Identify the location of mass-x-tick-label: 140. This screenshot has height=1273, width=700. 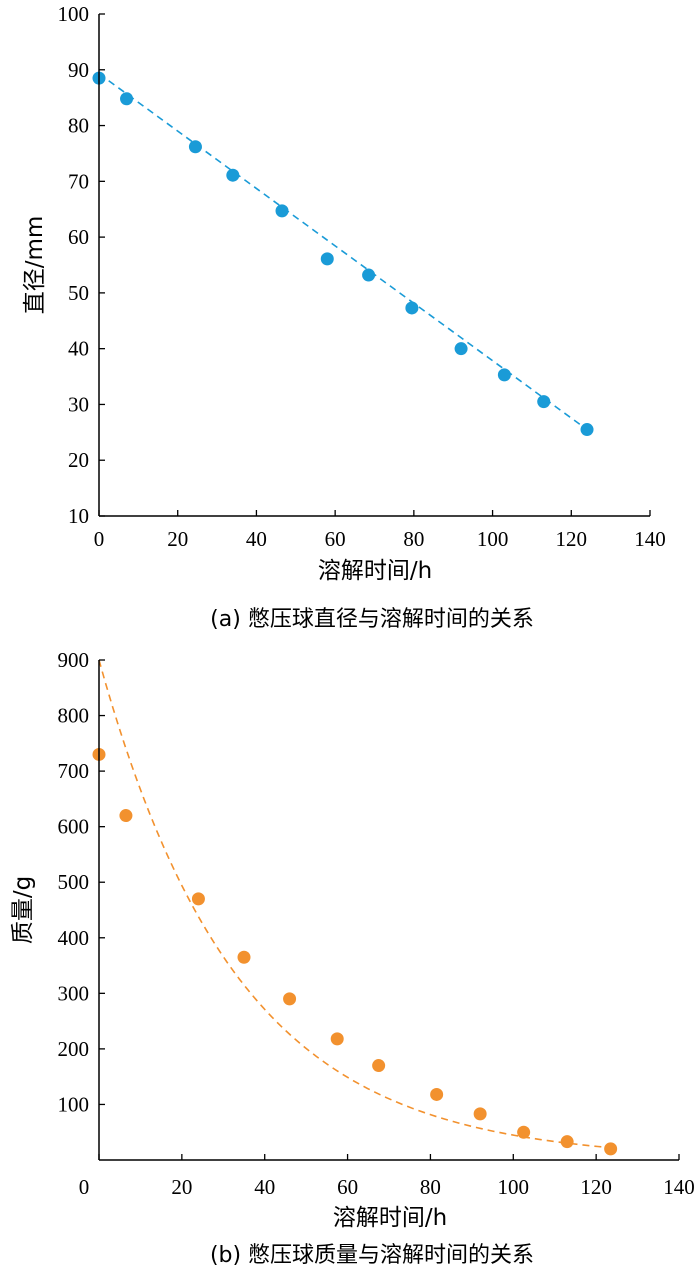
(679, 1187).